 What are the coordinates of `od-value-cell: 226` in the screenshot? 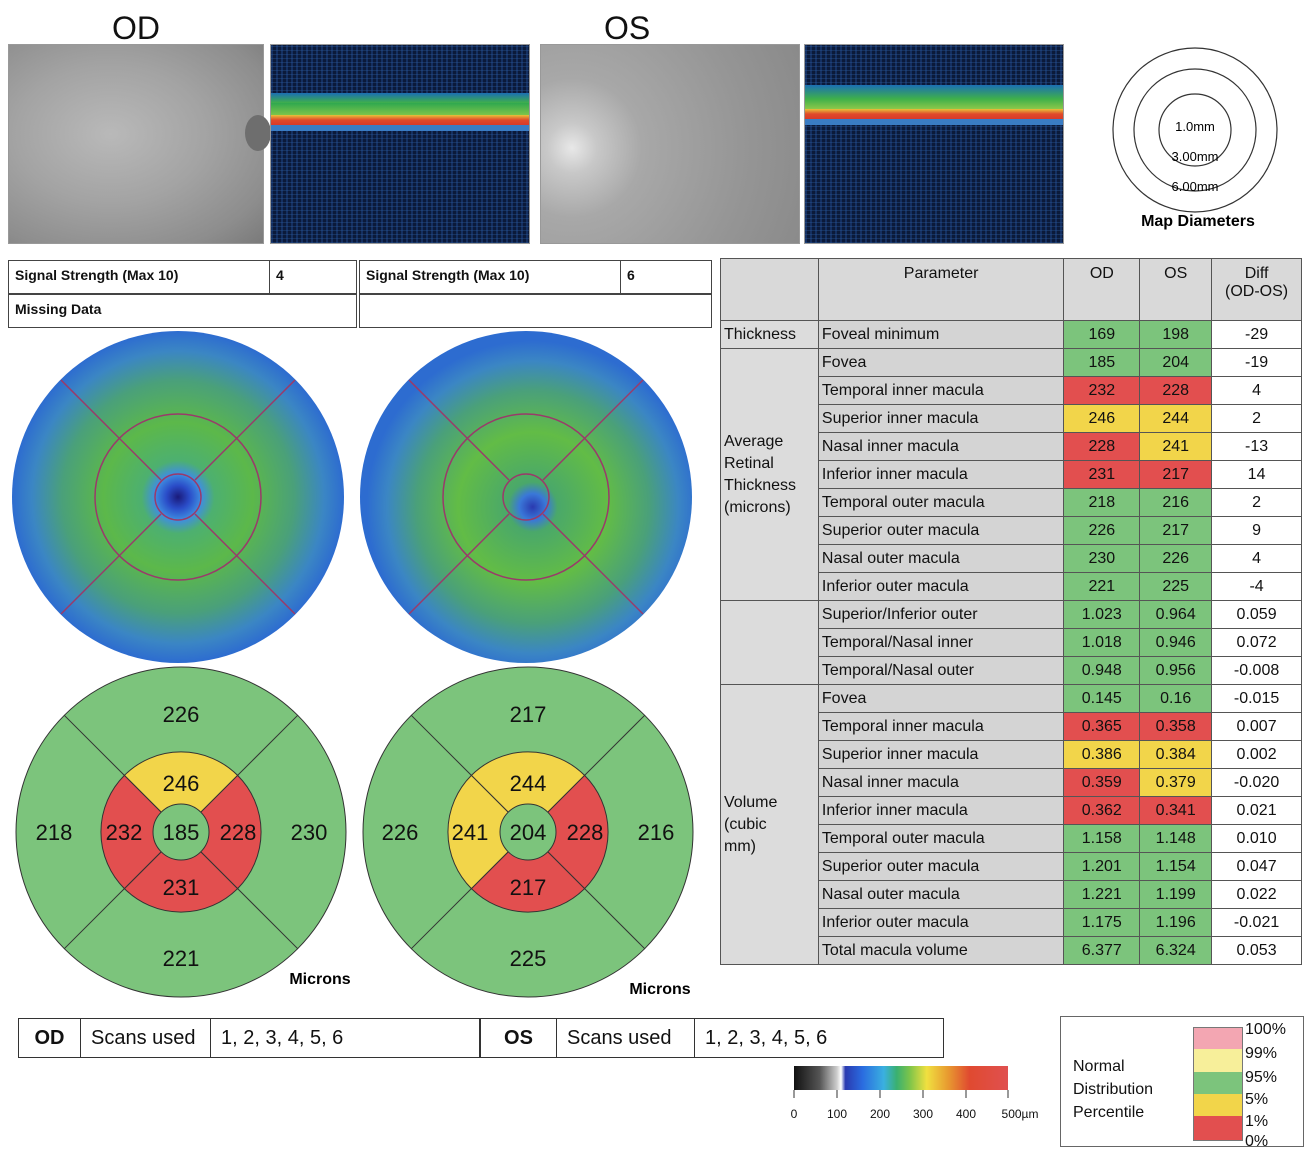 It's located at (1102, 530).